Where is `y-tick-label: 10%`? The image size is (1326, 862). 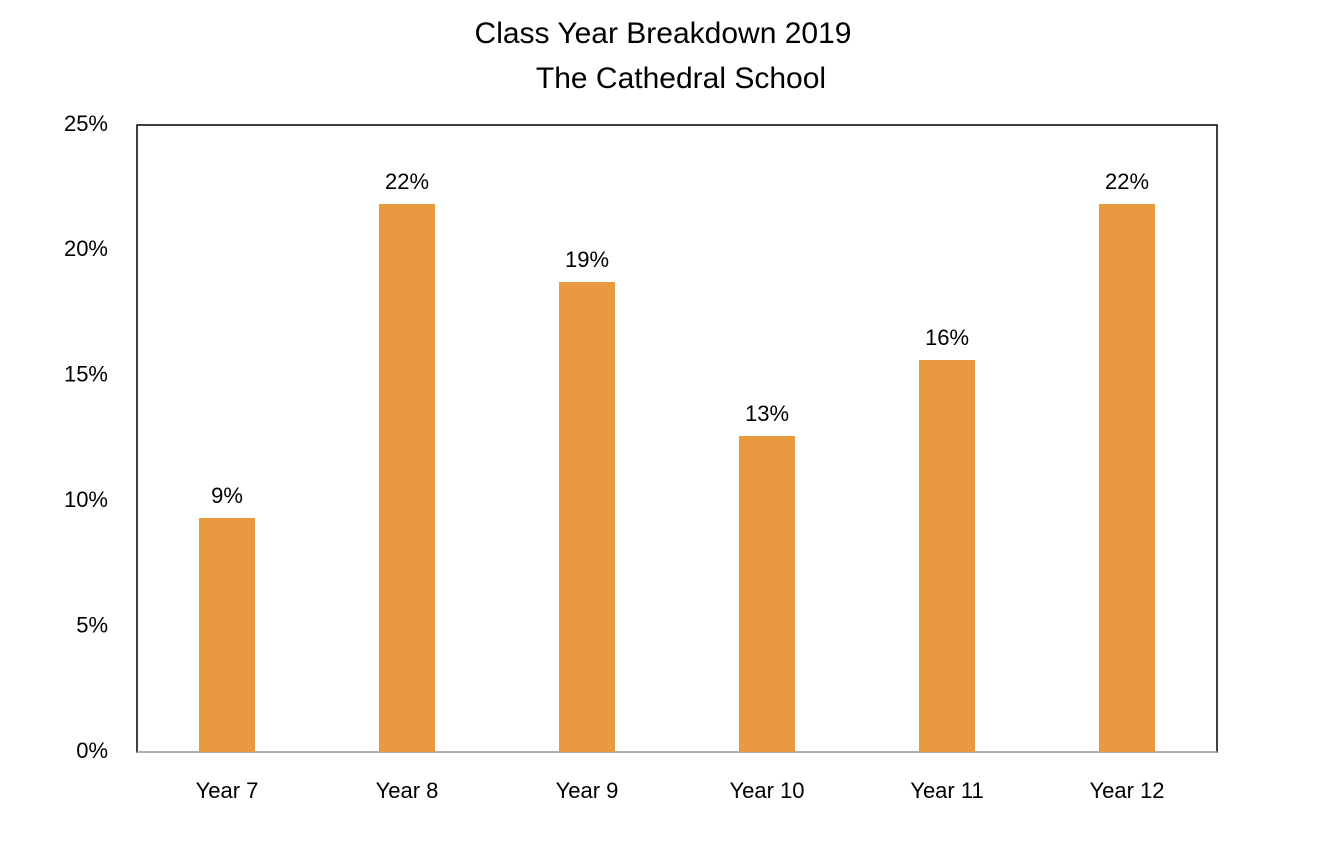 y-tick-label: 10% is located at coordinates (86, 499).